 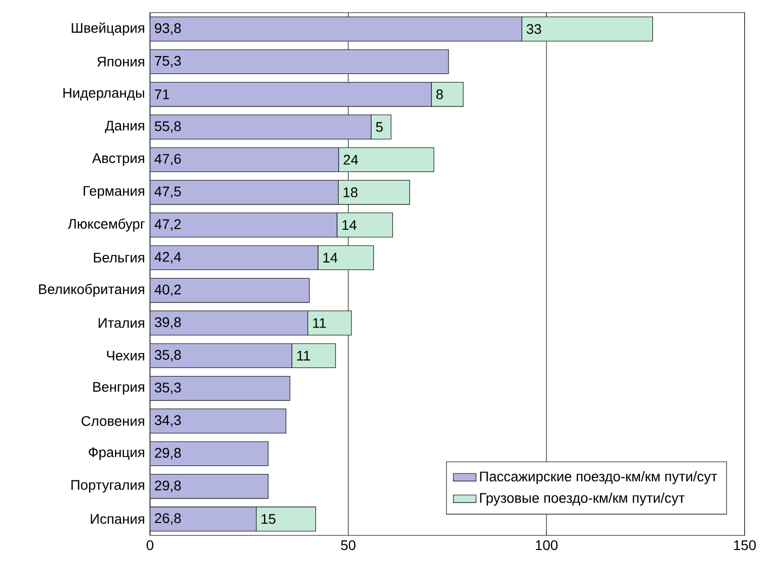 I want to click on data-label: 93,8, so click(x=167, y=29).